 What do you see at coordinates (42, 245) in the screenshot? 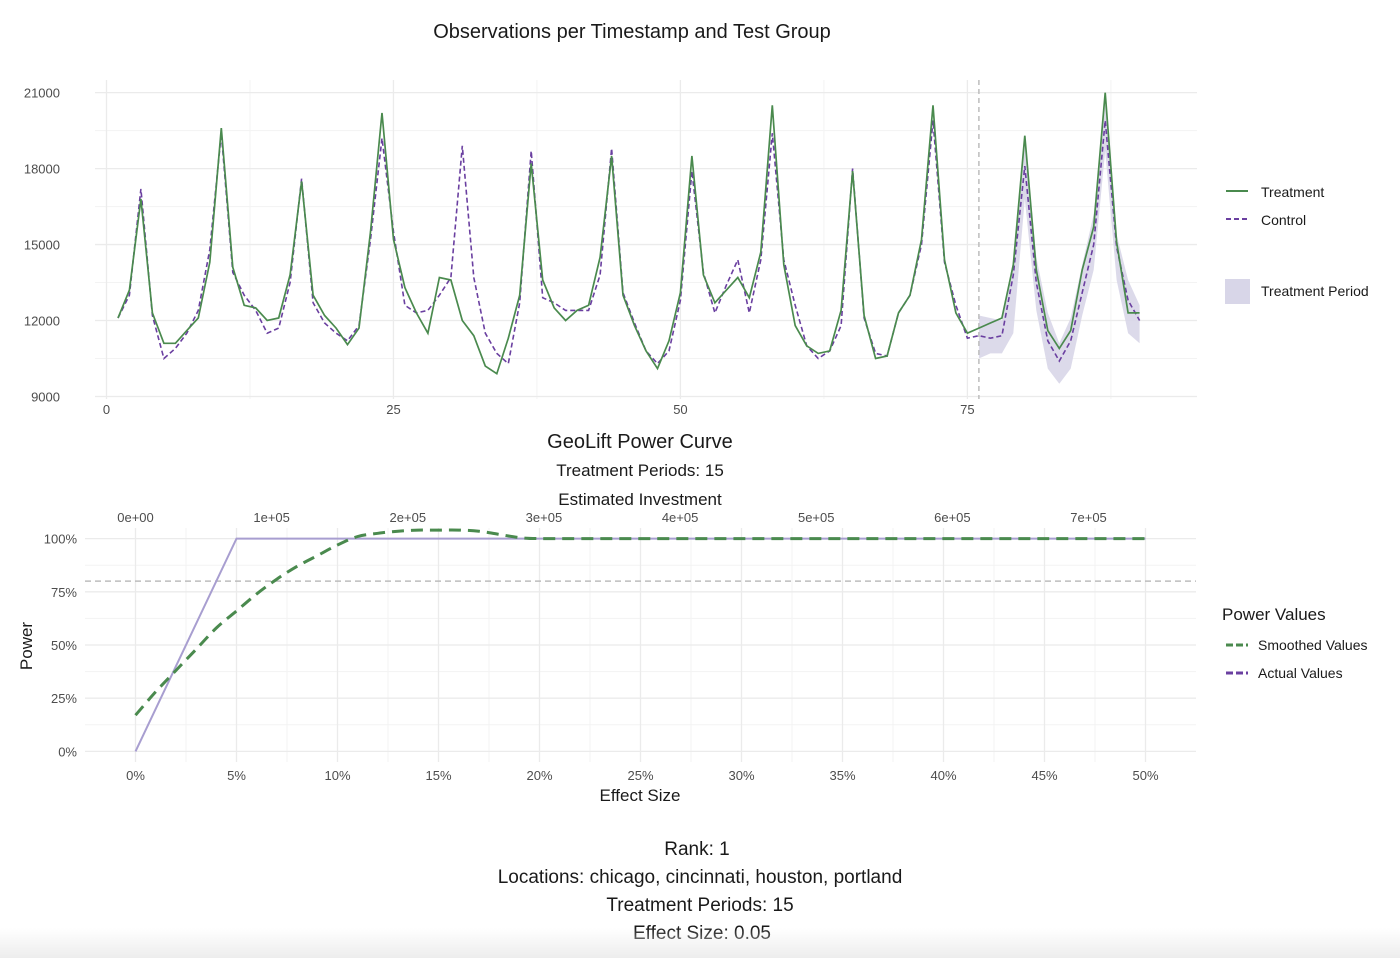
I see `top-y-tick-label: 15000` at bounding box center [42, 245].